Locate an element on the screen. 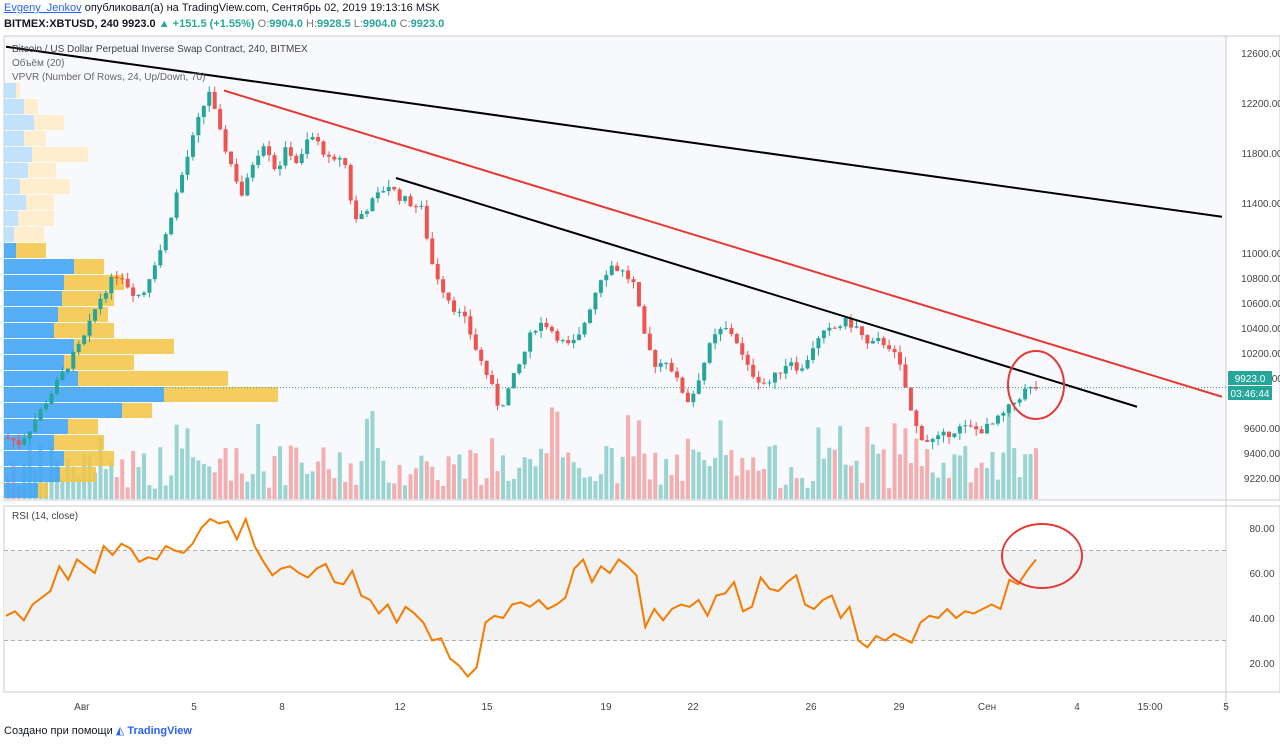 This screenshot has width=1280, height=746. footer-created: Создано при помощи is located at coordinates (58, 731).